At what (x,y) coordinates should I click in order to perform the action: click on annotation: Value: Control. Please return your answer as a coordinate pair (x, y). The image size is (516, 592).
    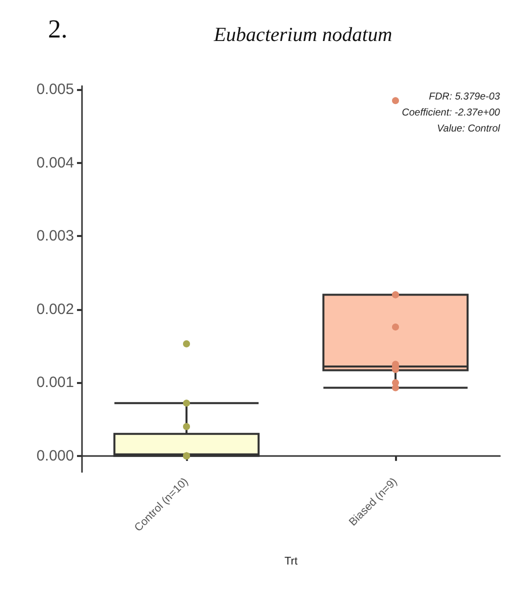
    Looking at the image, I should click on (469, 129).